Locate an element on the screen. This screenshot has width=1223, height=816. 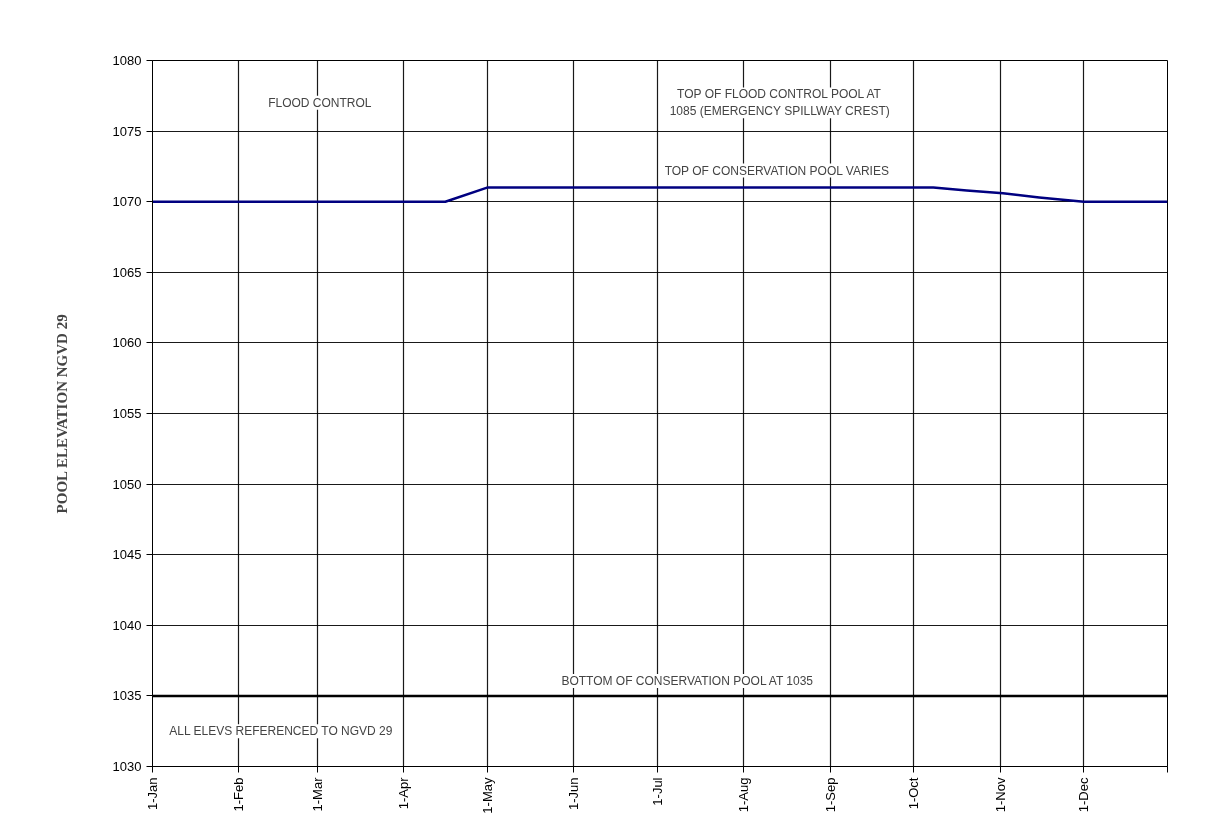
annotation: TOP OF CONSERVATION POOL VARIES is located at coordinates (776, 170).